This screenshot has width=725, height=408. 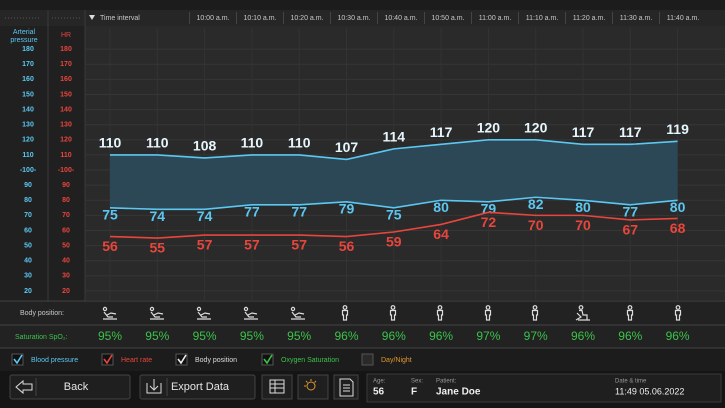 I want to click on back-button: Back, so click(x=70, y=387).